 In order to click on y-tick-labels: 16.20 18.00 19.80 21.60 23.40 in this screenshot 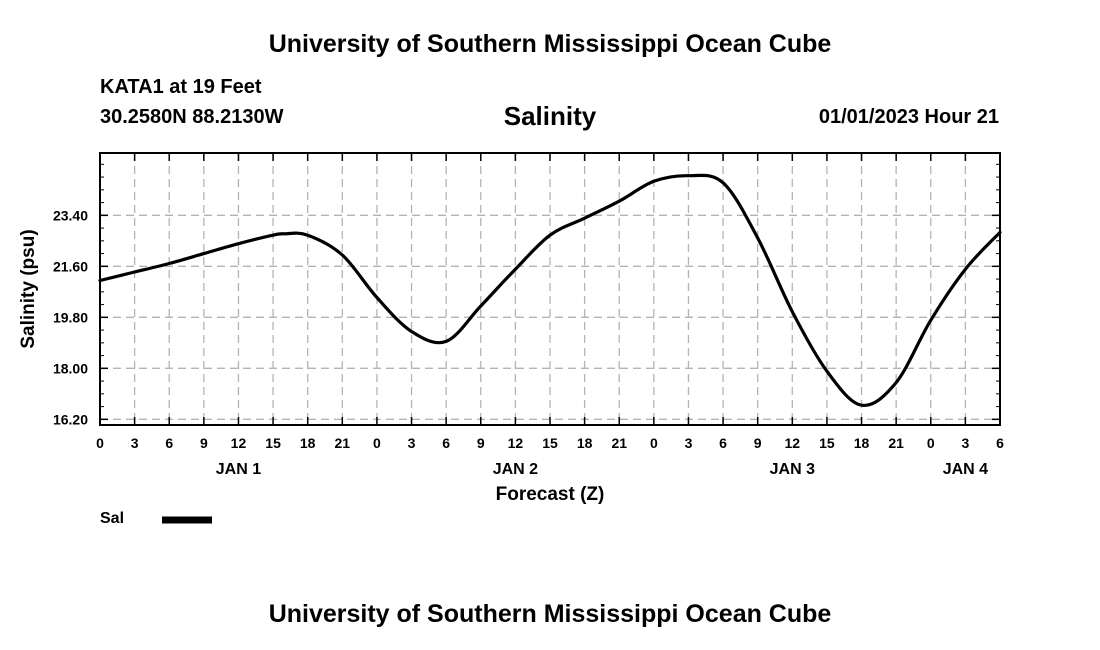, I will do `click(70, 317)`.